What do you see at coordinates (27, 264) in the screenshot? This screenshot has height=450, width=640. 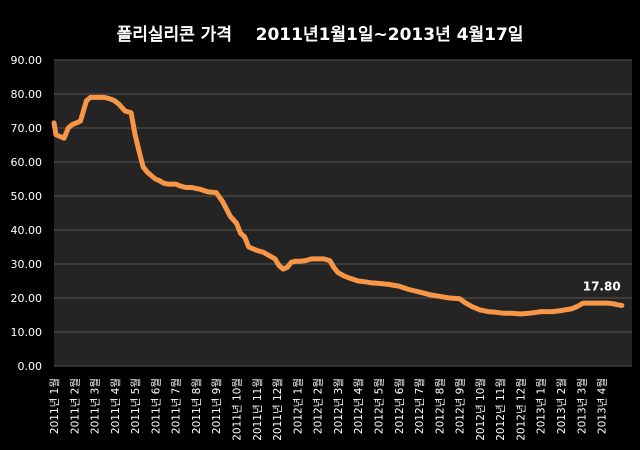 I see `y-tick-label: 30.00` at bounding box center [27, 264].